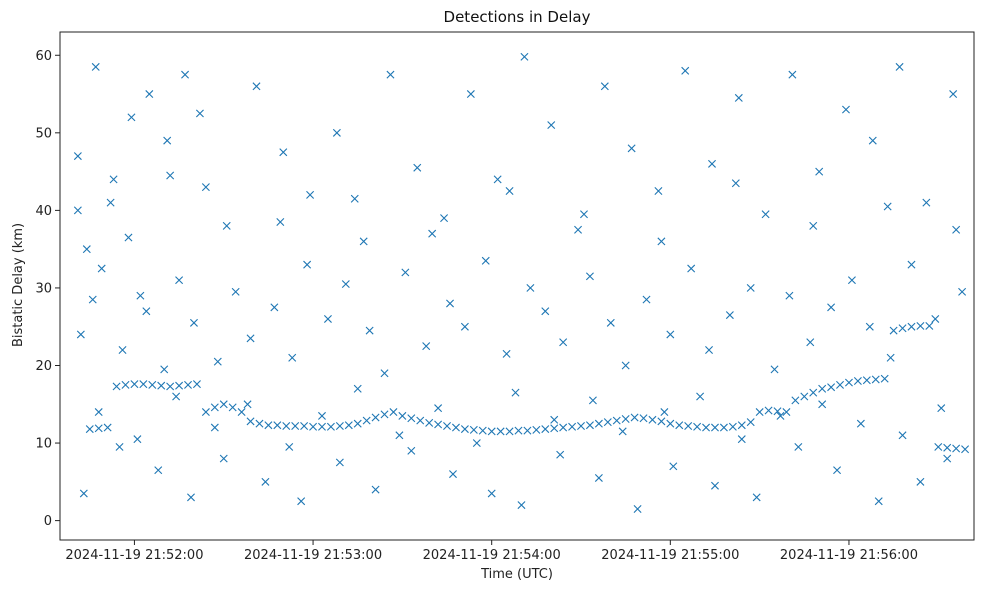  What do you see at coordinates (18, 285) in the screenshot?
I see `y-axis-label: Bistatic Delay (km)` at bounding box center [18, 285].